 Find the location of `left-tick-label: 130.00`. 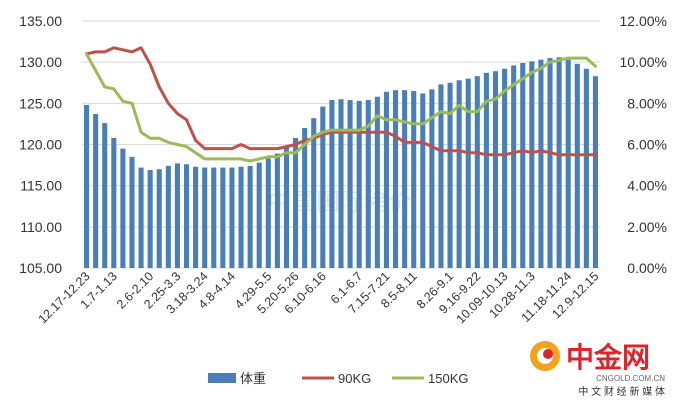

left-tick-label: 130.00 is located at coordinates (40, 62).